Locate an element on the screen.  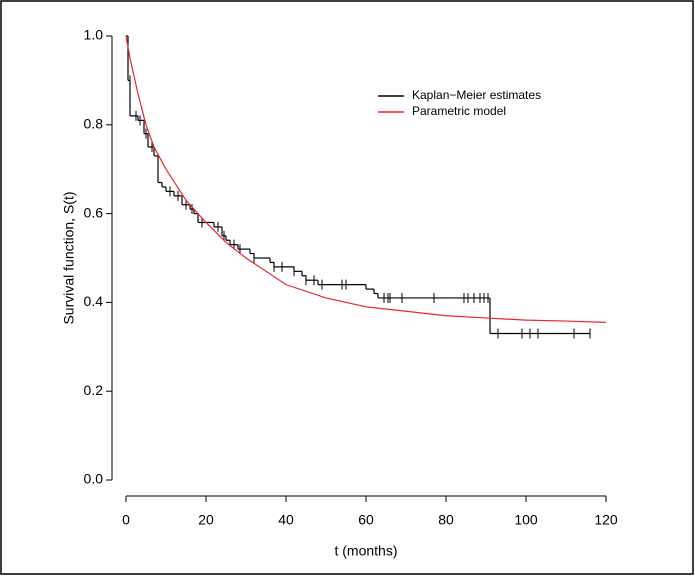
x-tick-label: 120 is located at coordinates (606, 520).